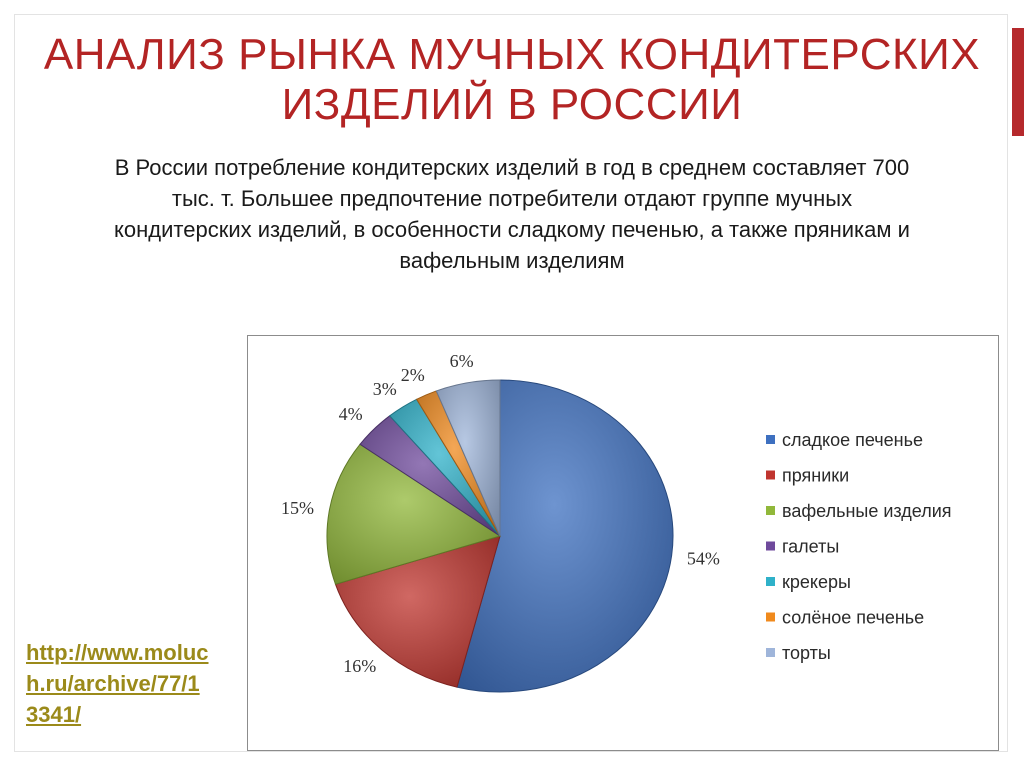 The width and height of the screenshot is (1024, 767). Describe the element at coordinates (816, 582) in the screenshot. I see `legend-label-slice-5: крекеры` at that location.